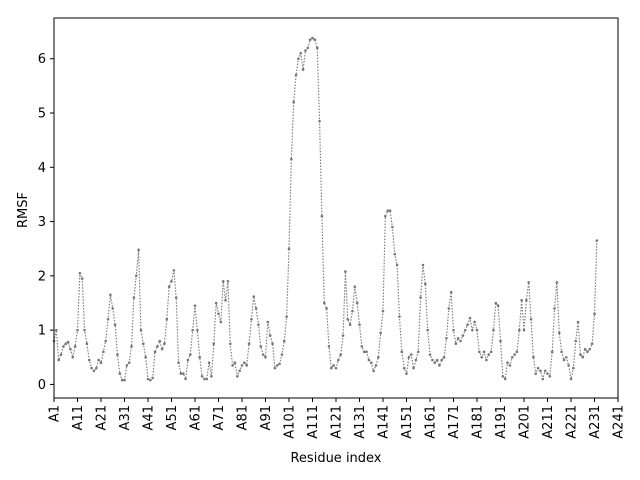  What do you see at coordinates (42, 222) in the screenshot?
I see `y-tick-label: 3` at bounding box center [42, 222].